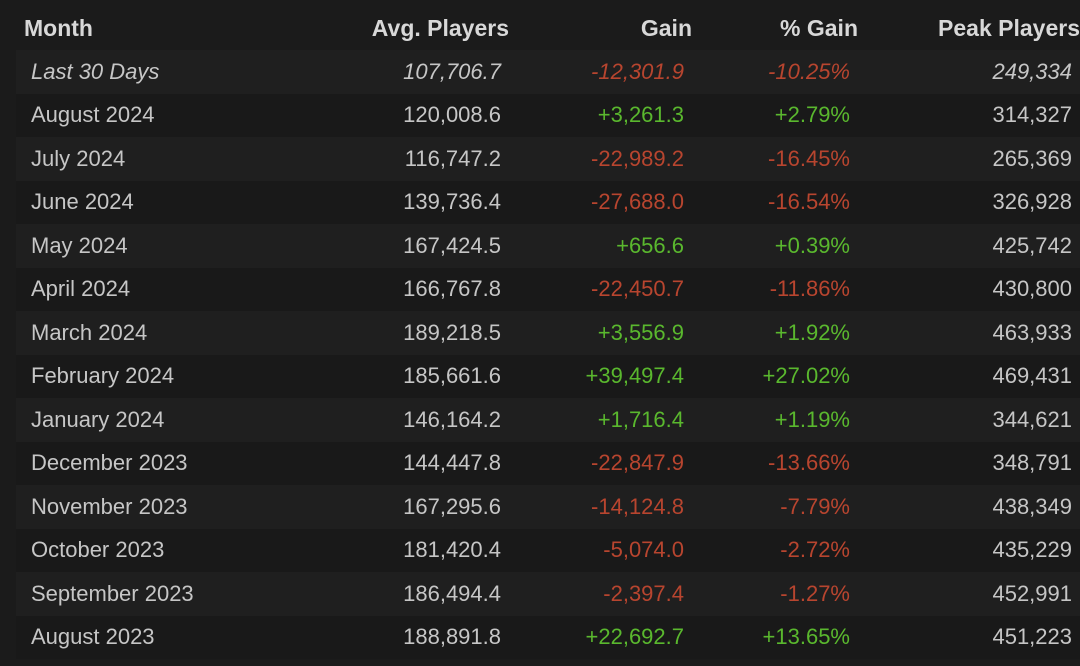 The image size is (1080, 666). What do you see at coordinates (414, 115) in the screenshot?
I see `cell-avg-players: 120,008.6` at bounding box center [414, 115].